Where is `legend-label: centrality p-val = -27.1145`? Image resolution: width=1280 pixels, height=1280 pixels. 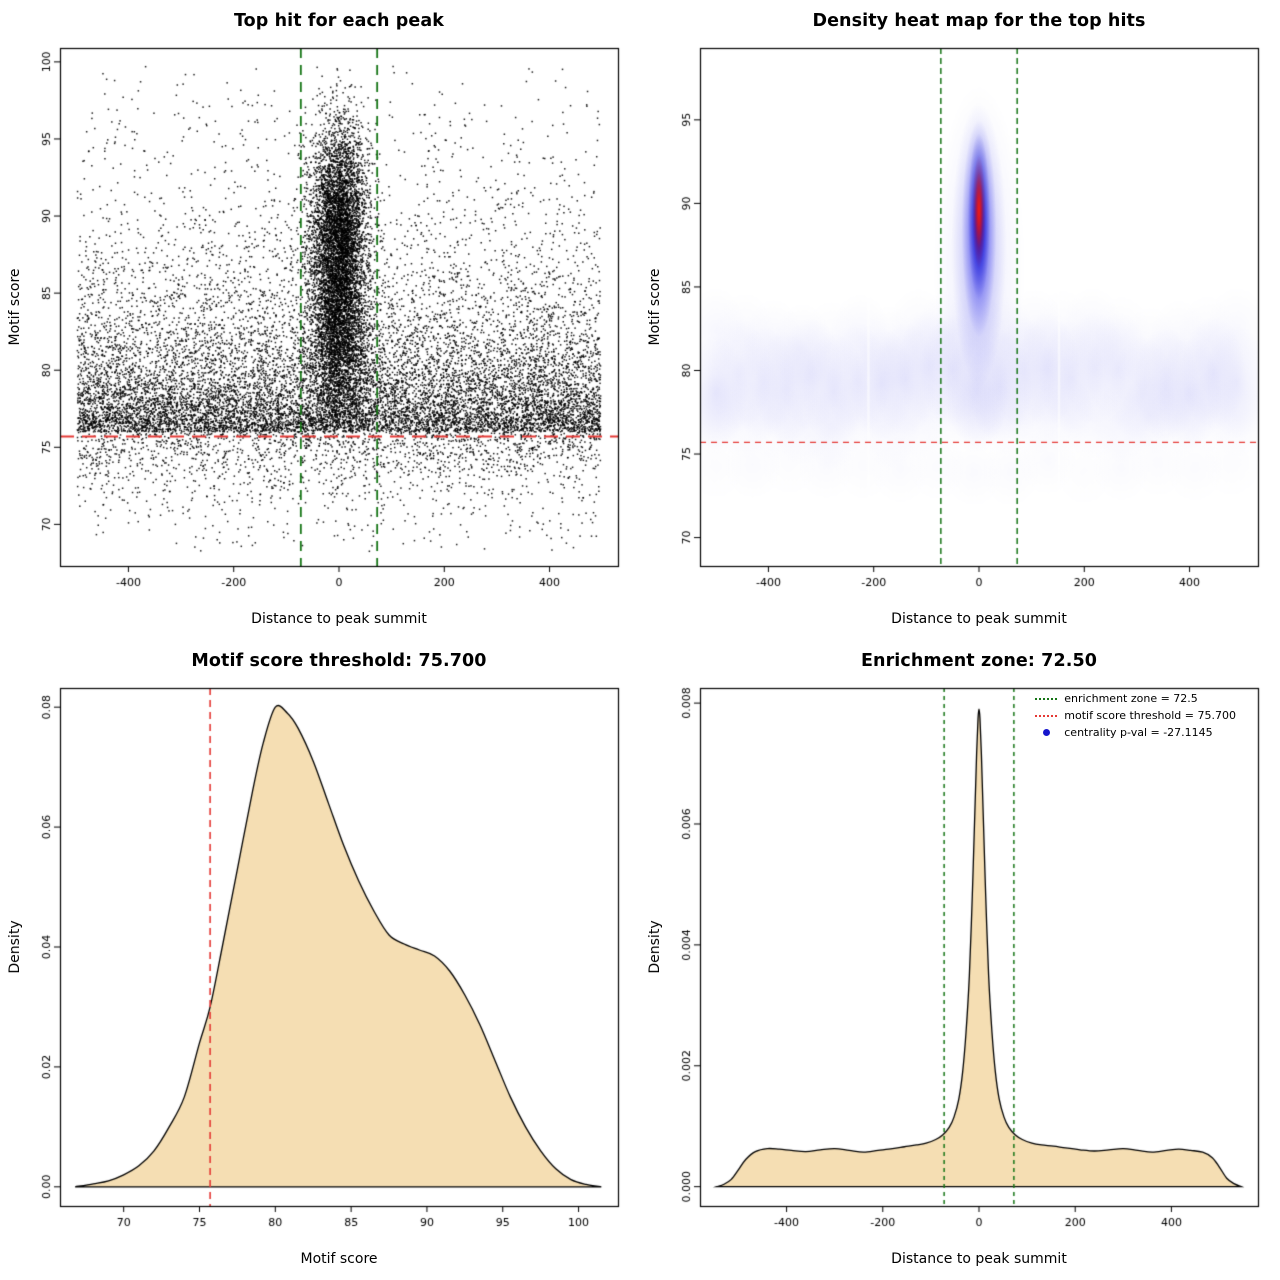
legend-label: centrality p-val = -27.1145 is located at coordinates (1138, 732).